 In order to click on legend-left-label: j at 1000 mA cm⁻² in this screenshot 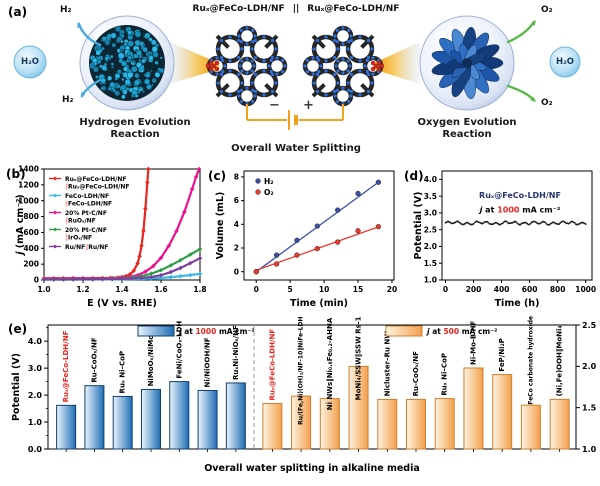, I will do `click(216, 331)`.